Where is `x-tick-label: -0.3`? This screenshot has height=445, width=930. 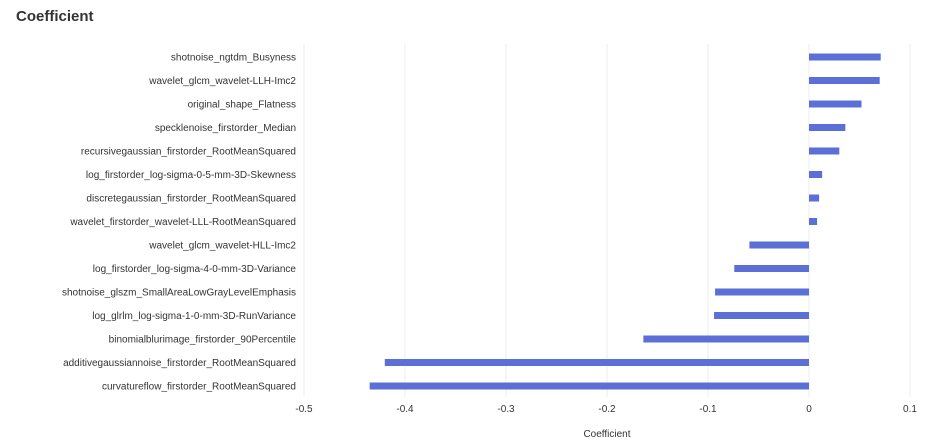
x-tick-label: -0.3 is located at coordinates (506, 409).